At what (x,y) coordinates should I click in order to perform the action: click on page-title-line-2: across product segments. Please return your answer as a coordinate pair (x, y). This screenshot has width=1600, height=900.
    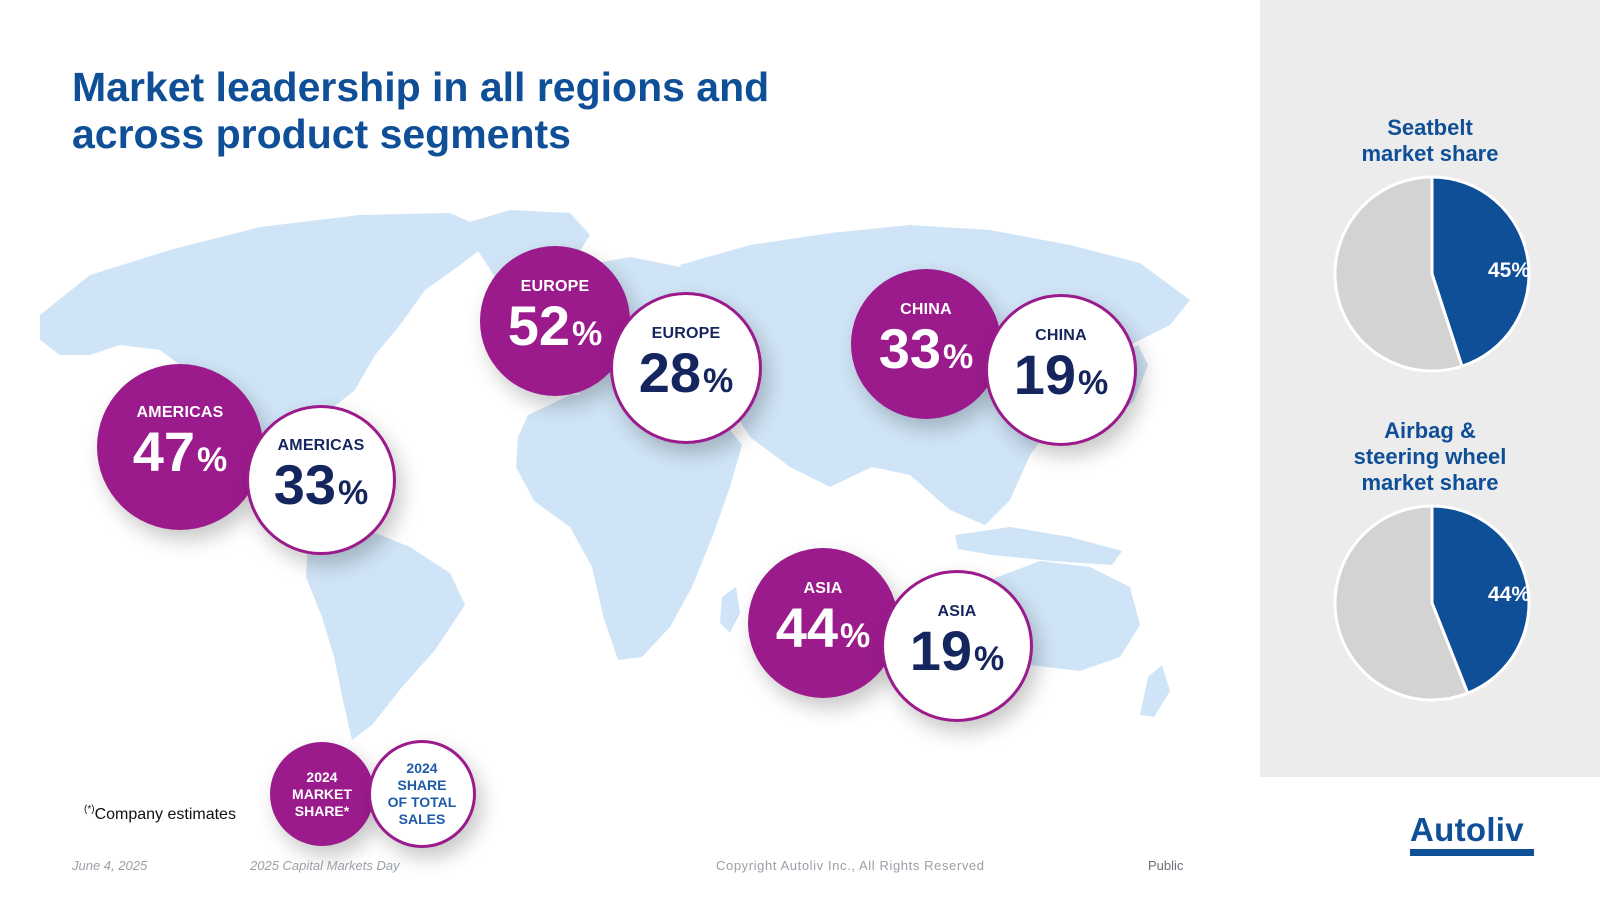
    Looking at the image, I should click on (321, 134).